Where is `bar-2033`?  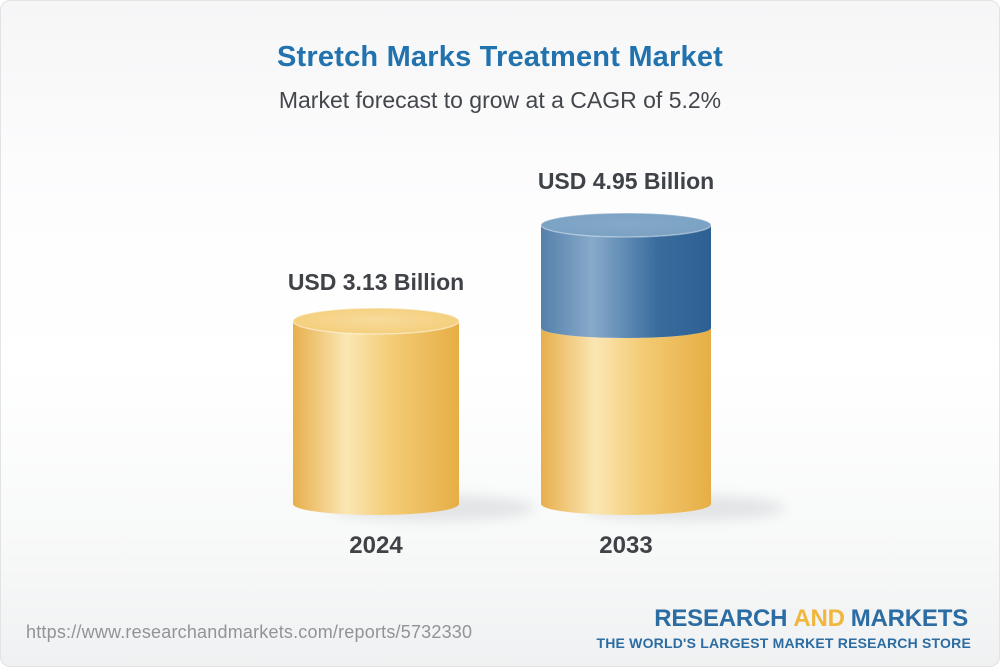
bar-2033 is located at coordinates (662, 366).